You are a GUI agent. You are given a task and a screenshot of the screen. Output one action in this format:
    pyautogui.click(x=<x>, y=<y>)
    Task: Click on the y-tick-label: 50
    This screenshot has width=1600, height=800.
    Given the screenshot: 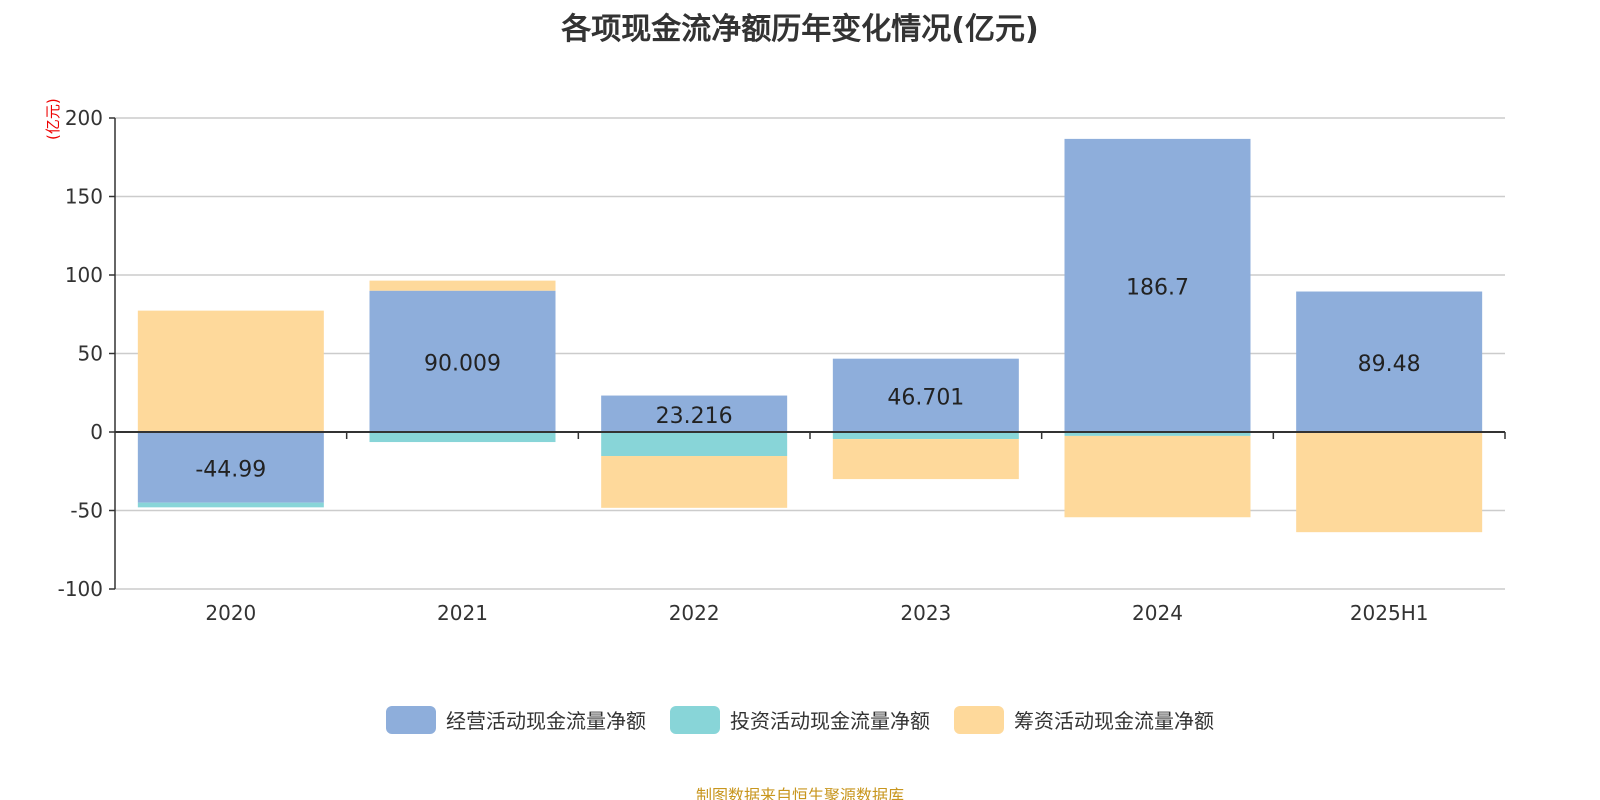 What is the action you would take?
    pyautogui.click(x=90, y=354)
    